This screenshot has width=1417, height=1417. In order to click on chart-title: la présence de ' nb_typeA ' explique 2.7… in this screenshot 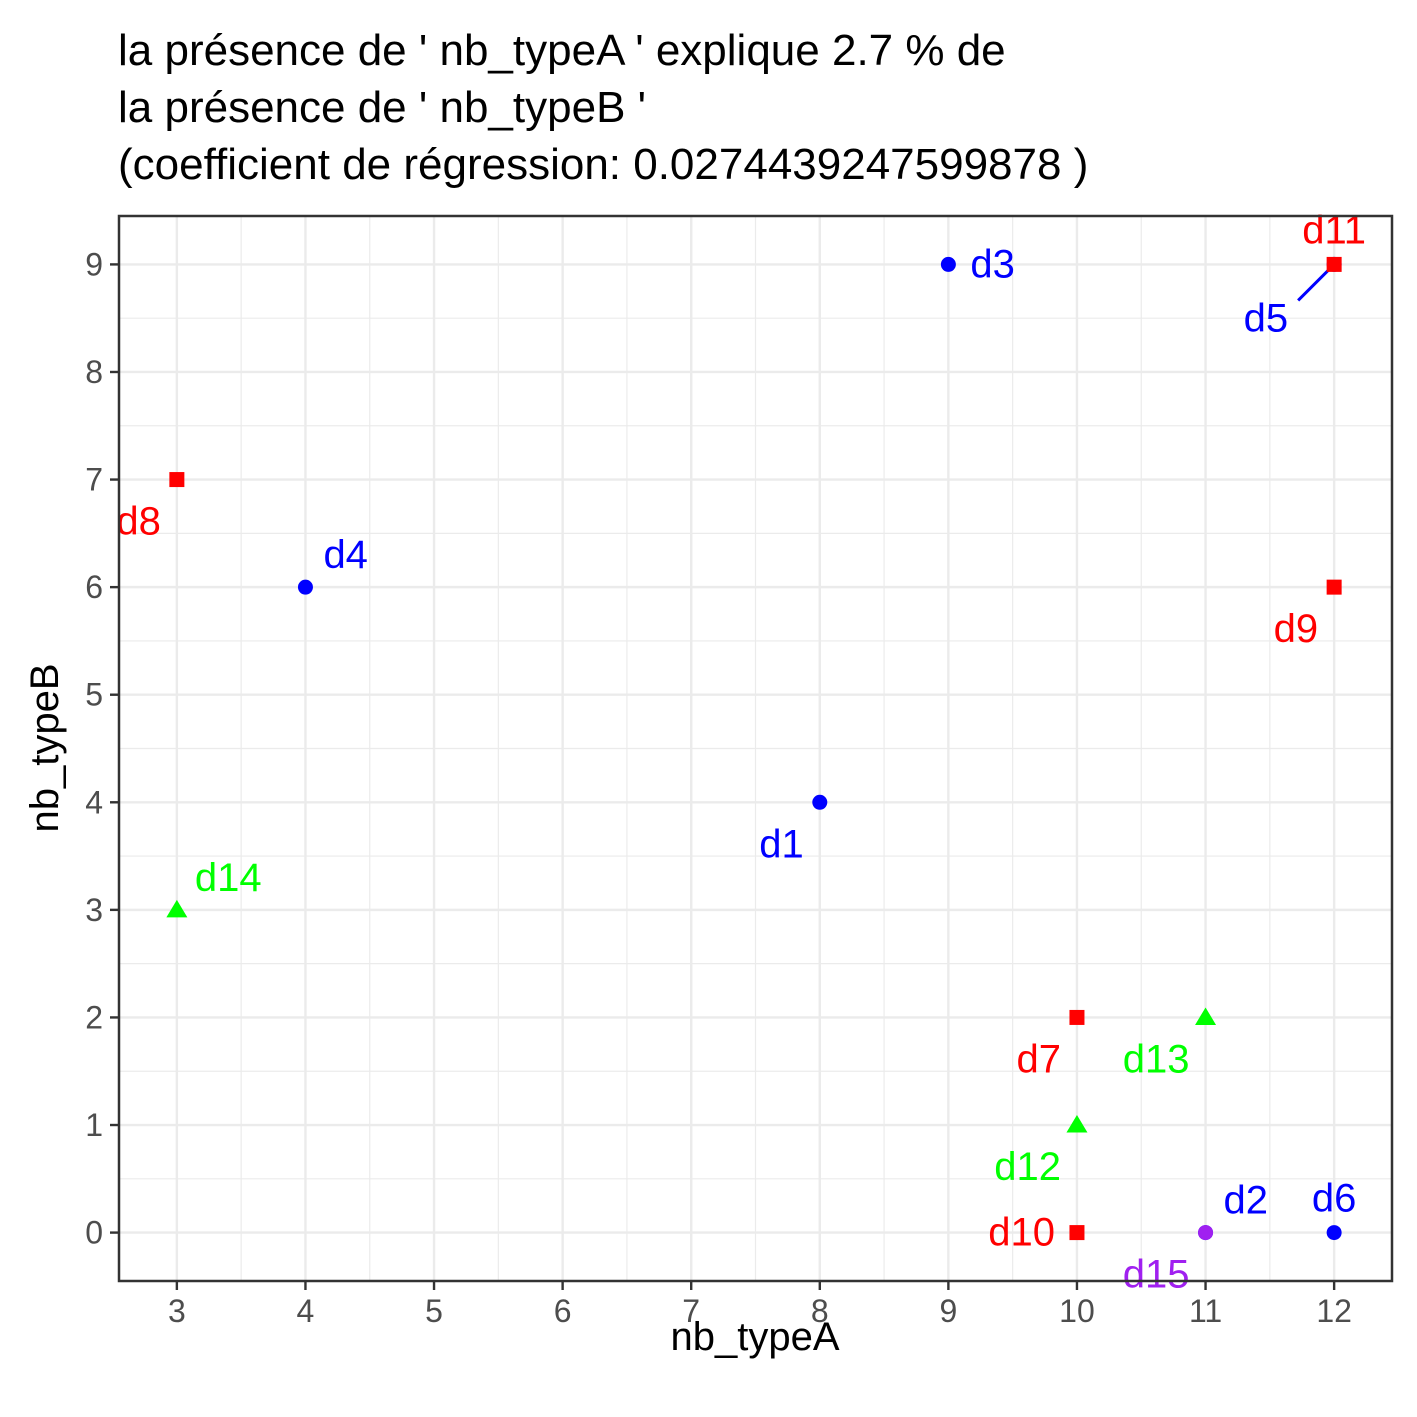, I will do `click(758, 107)`.